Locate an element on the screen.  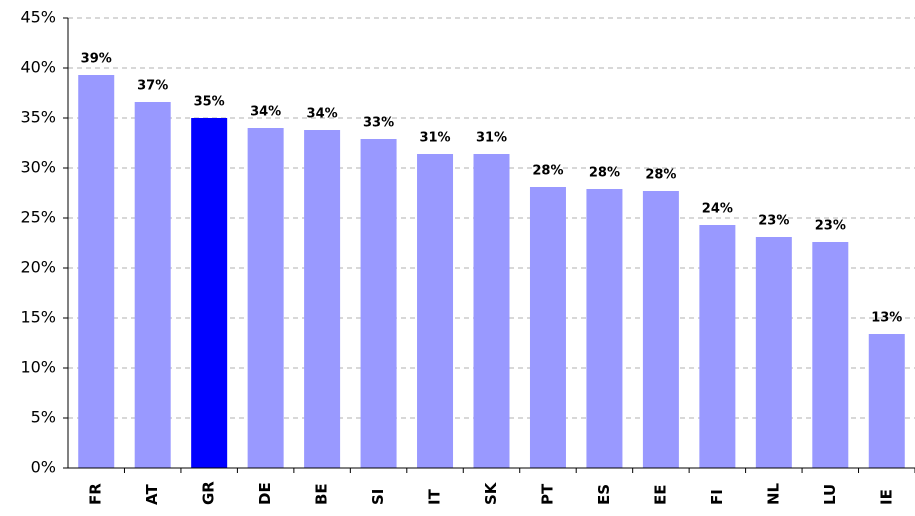
x-tick-label: NL is located at coordinates (773, 493).